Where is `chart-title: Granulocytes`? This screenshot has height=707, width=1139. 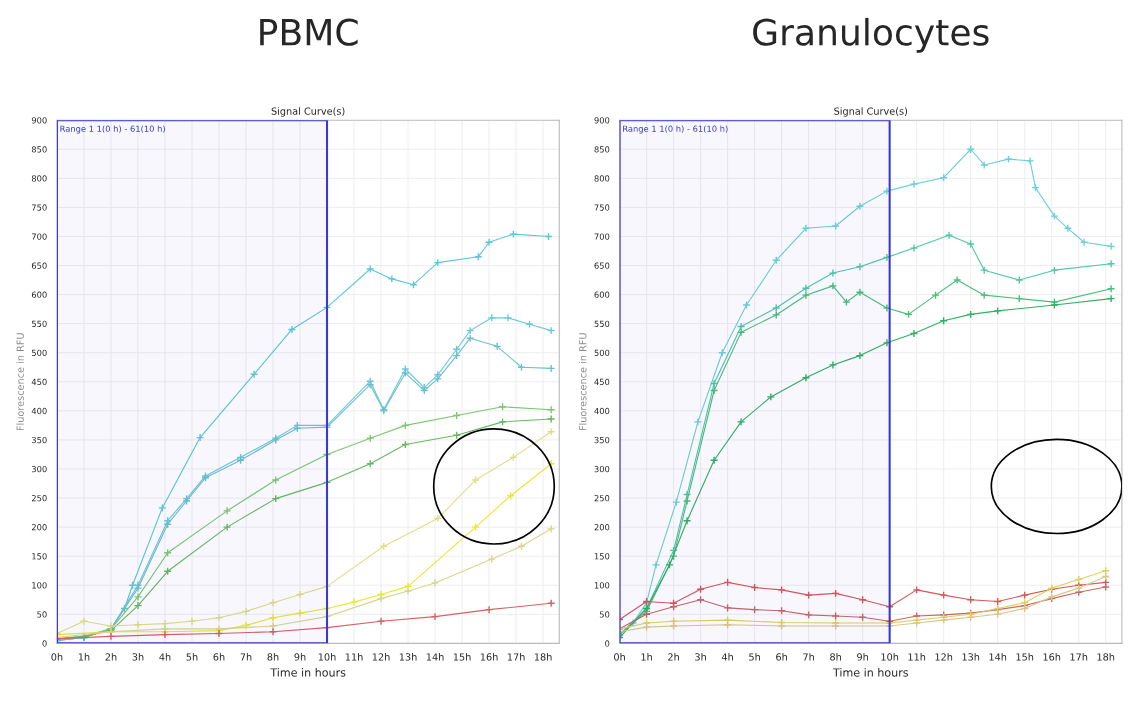
chart-title: Granulocytes is located at coordinates (871, 35).